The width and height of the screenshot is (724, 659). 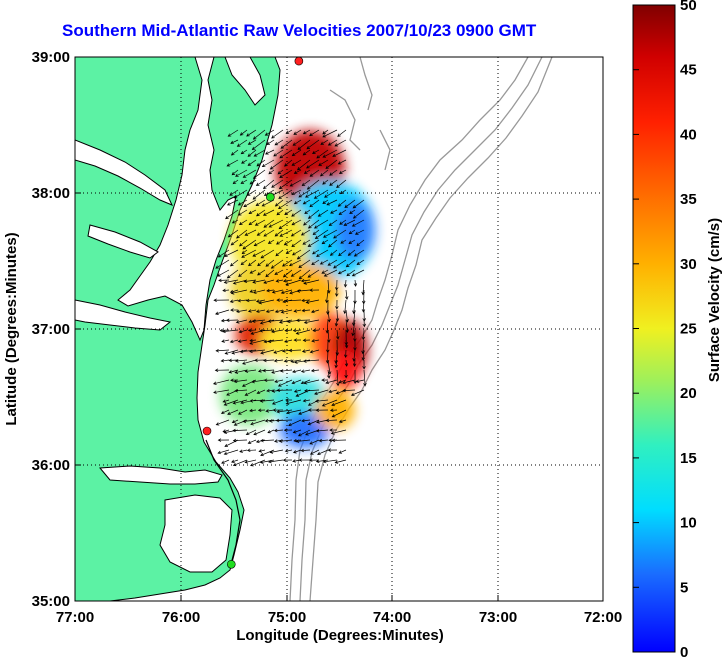 What do you see at coordinates (51, 57) in the screenshot?
I see `y-tick-label: 39:00` at bounding box center [51, 57].